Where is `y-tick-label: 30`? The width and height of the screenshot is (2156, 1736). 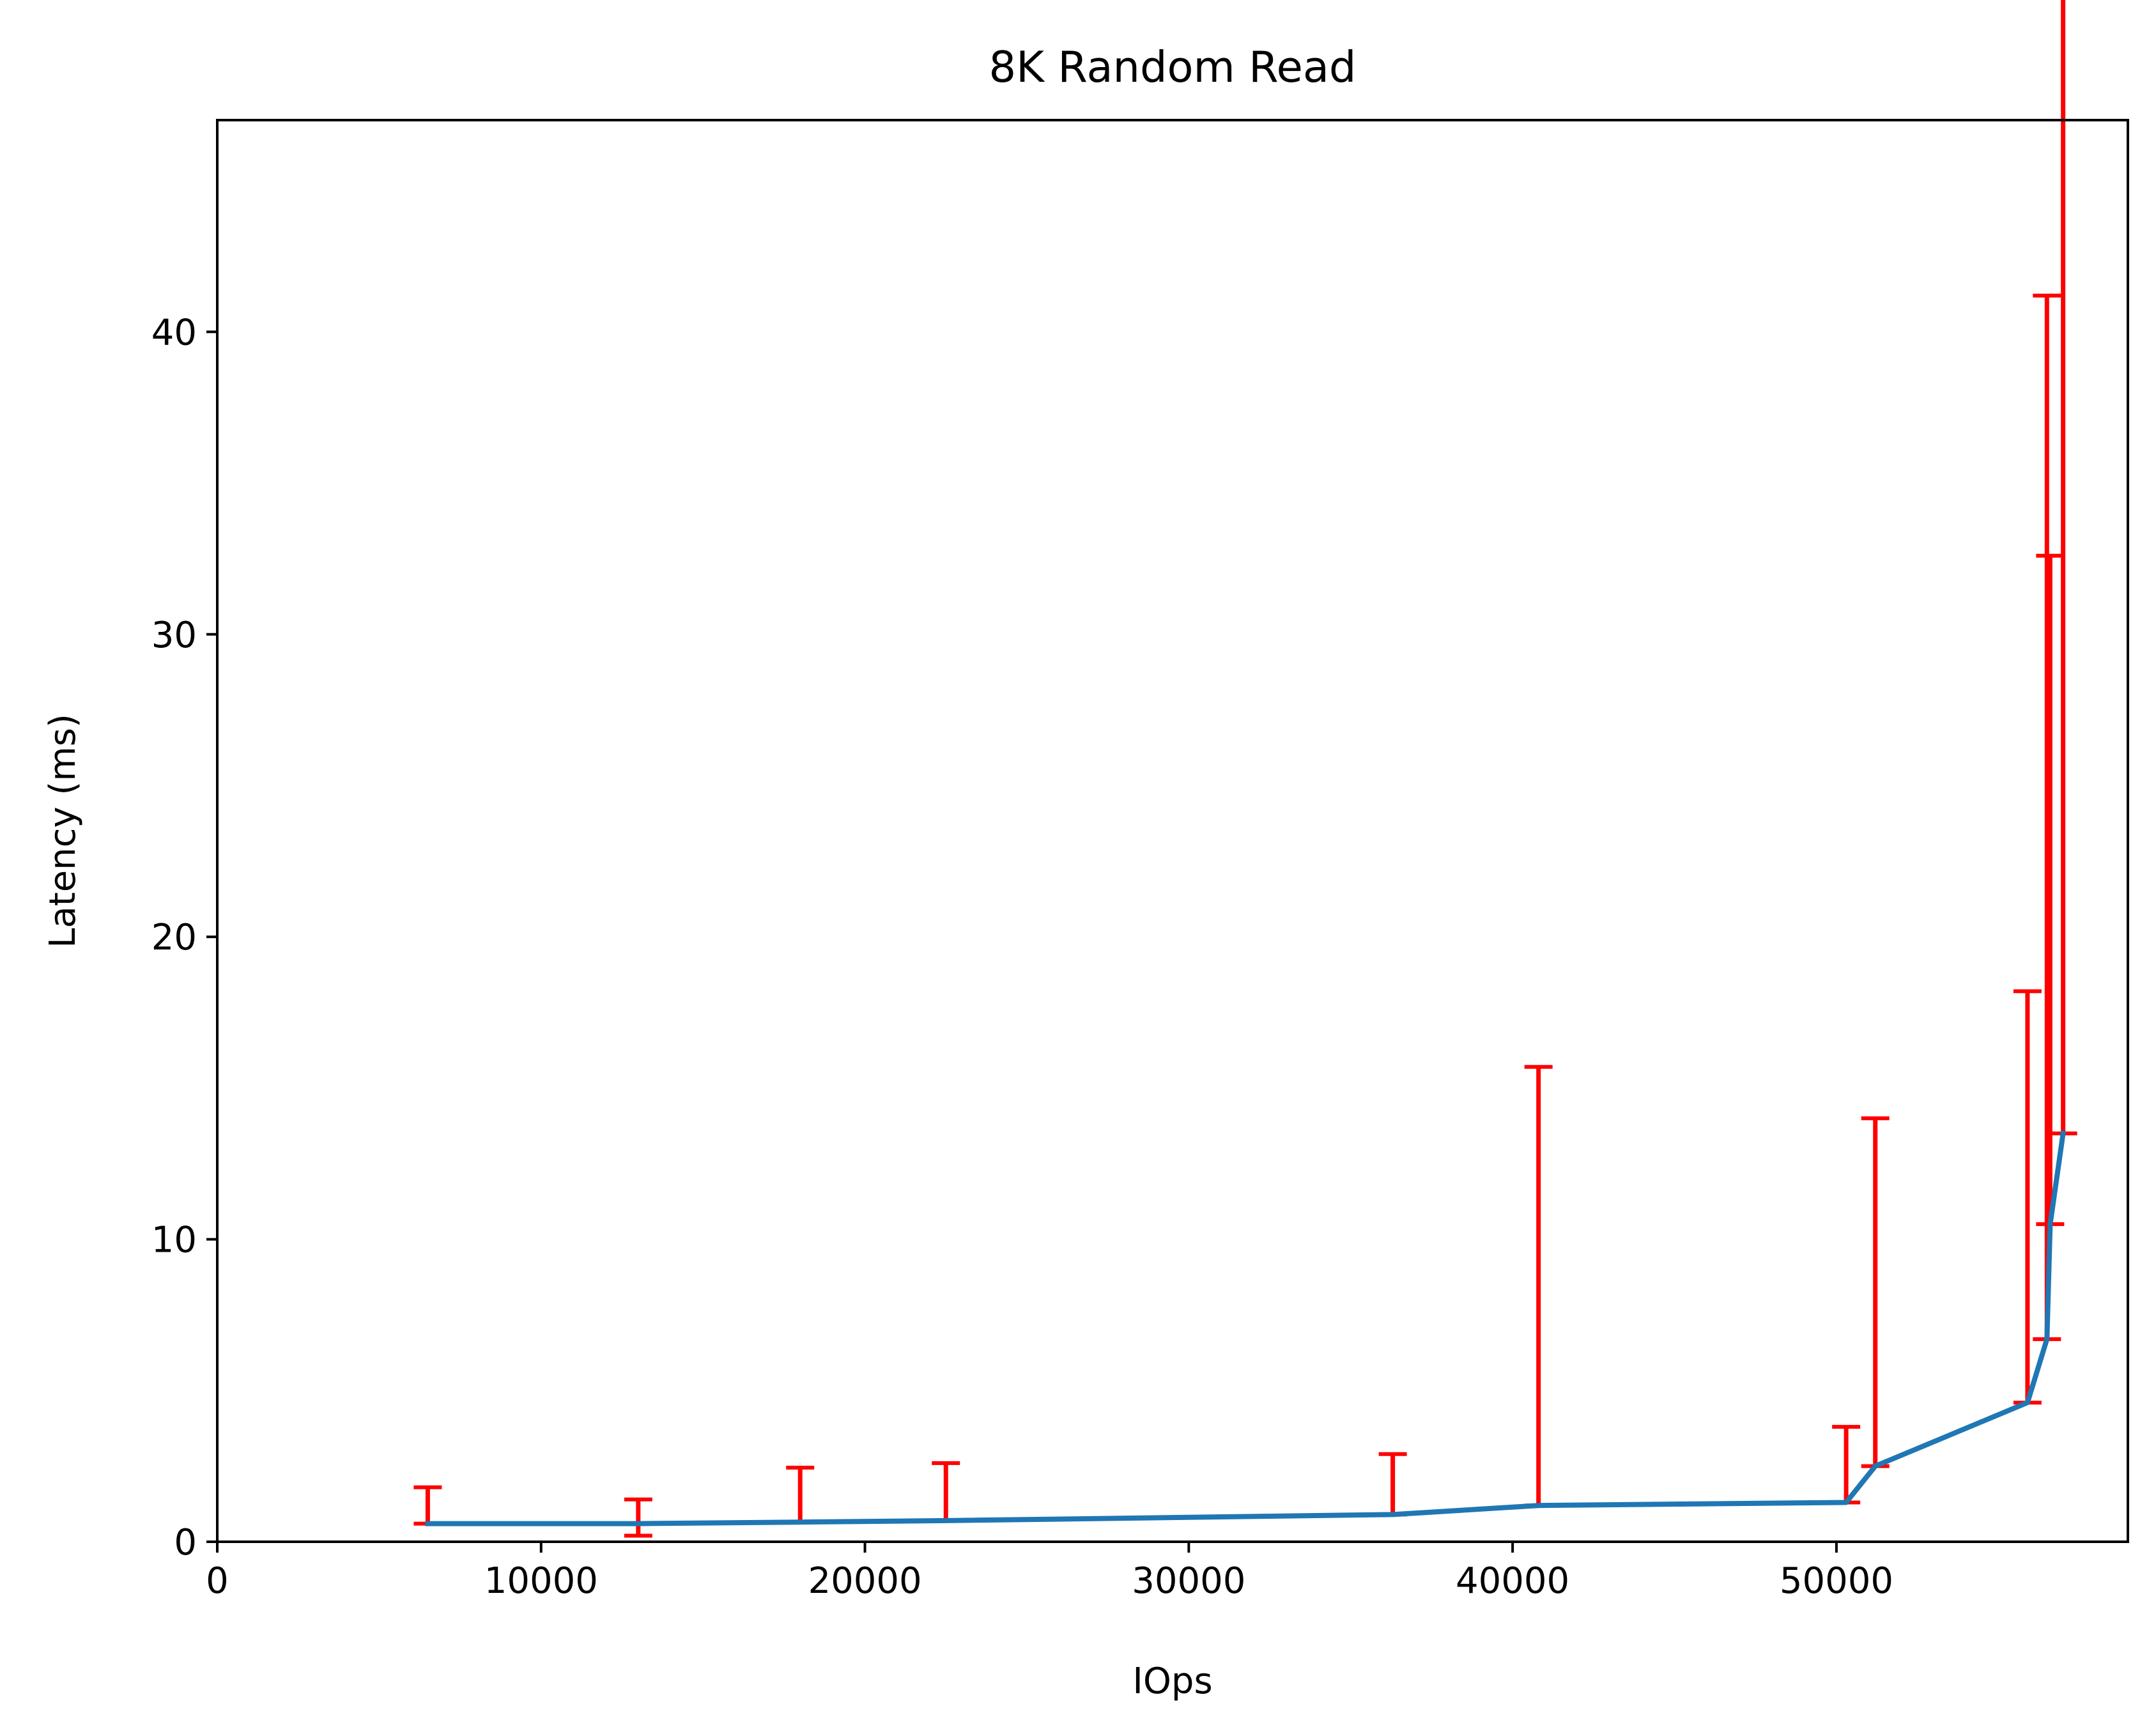 y-tick-label: 30 is located at coordinates (174, 635).